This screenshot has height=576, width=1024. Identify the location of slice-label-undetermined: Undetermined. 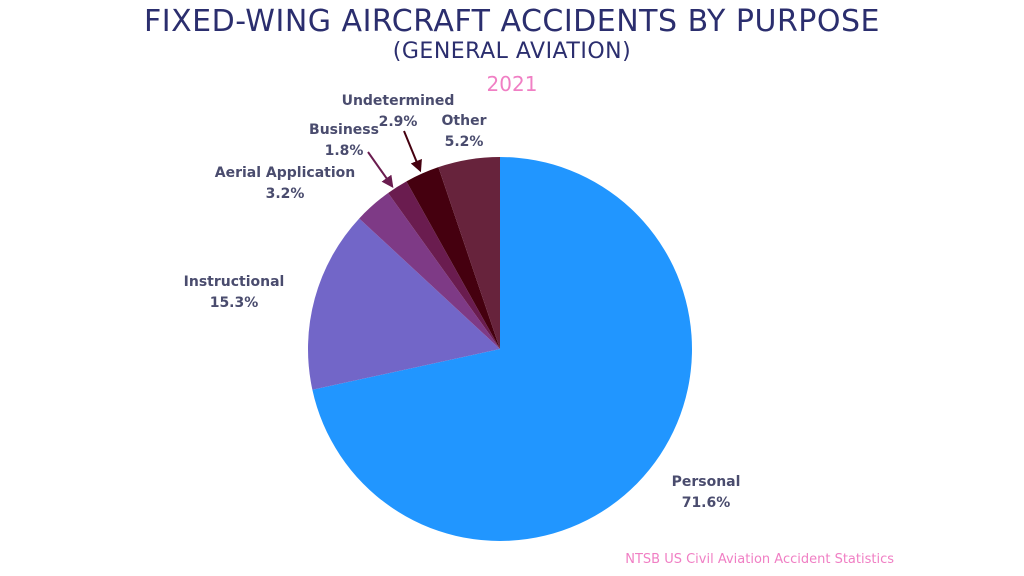
(398, 101).